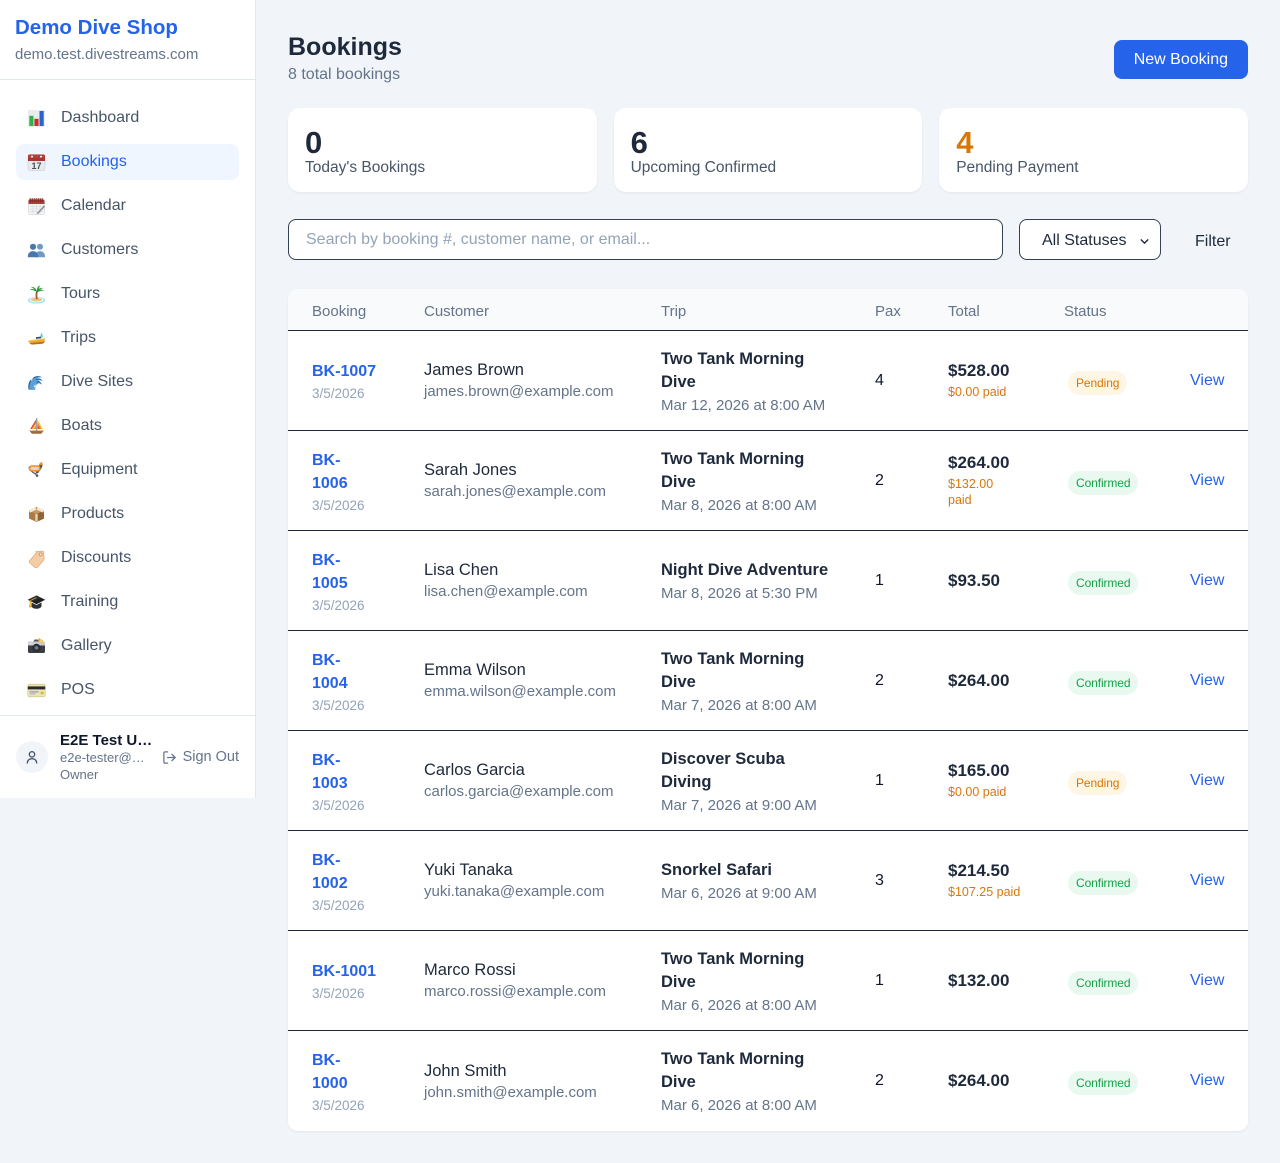 Image resolution: width=1280 pixels, height=1163 pixels. Describe the element at coordinates (36, 166) in the screenshot. I see `svg-text: 17` at that location.